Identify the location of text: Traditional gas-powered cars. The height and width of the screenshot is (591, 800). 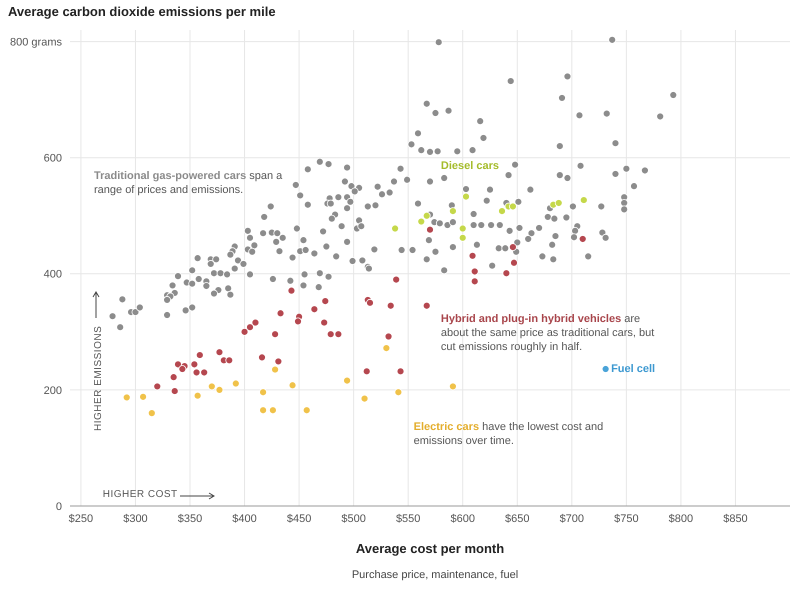
(170, 176).